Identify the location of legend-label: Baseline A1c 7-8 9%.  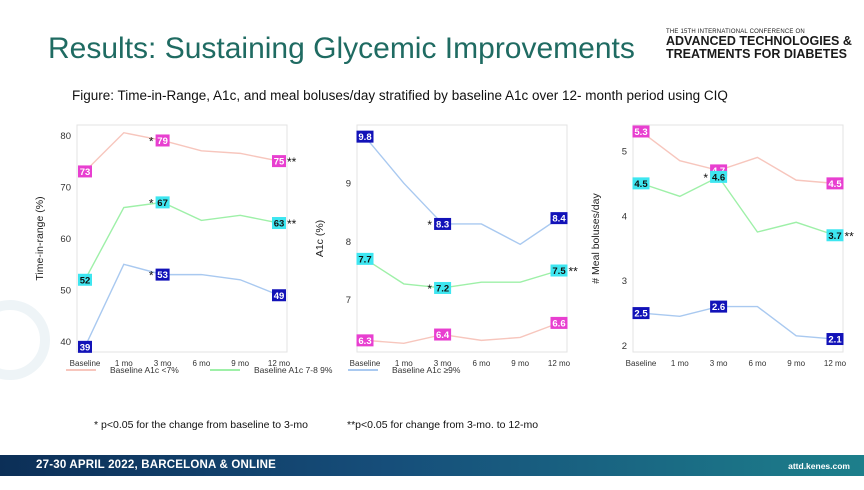
(293, 370).